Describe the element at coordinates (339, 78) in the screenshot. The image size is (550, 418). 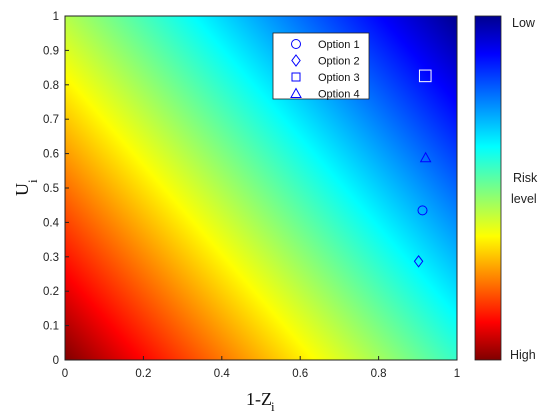
I see `legend-label: Option 3` at that location.